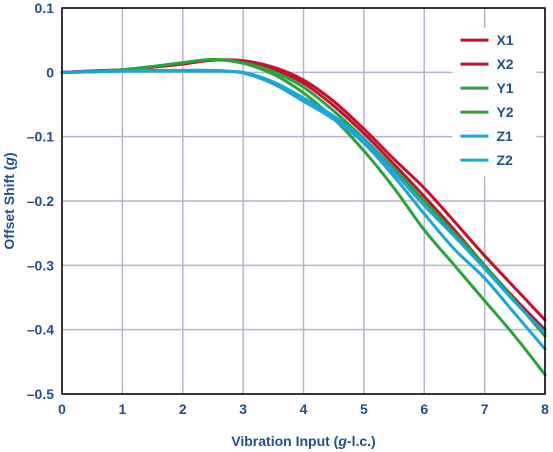 This screenshot has height=452, width=553. I want to click on x-tick-label: 5, so click(364, 409).